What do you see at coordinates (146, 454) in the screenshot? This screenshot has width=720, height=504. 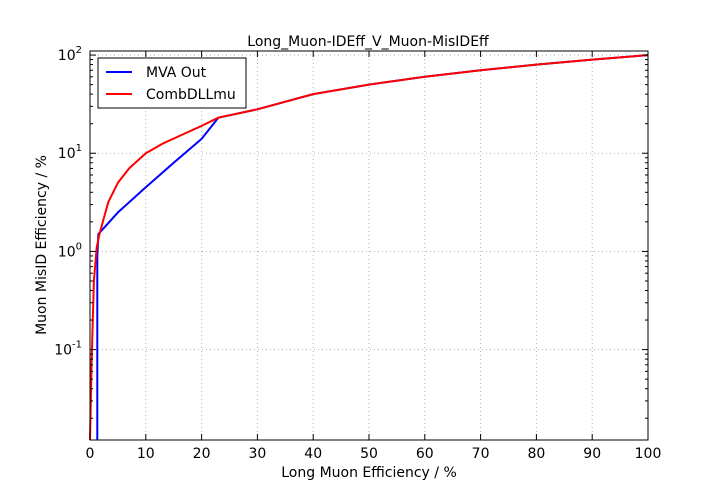 I see `x-tick-label: 10` at bounding box center [146, 454].